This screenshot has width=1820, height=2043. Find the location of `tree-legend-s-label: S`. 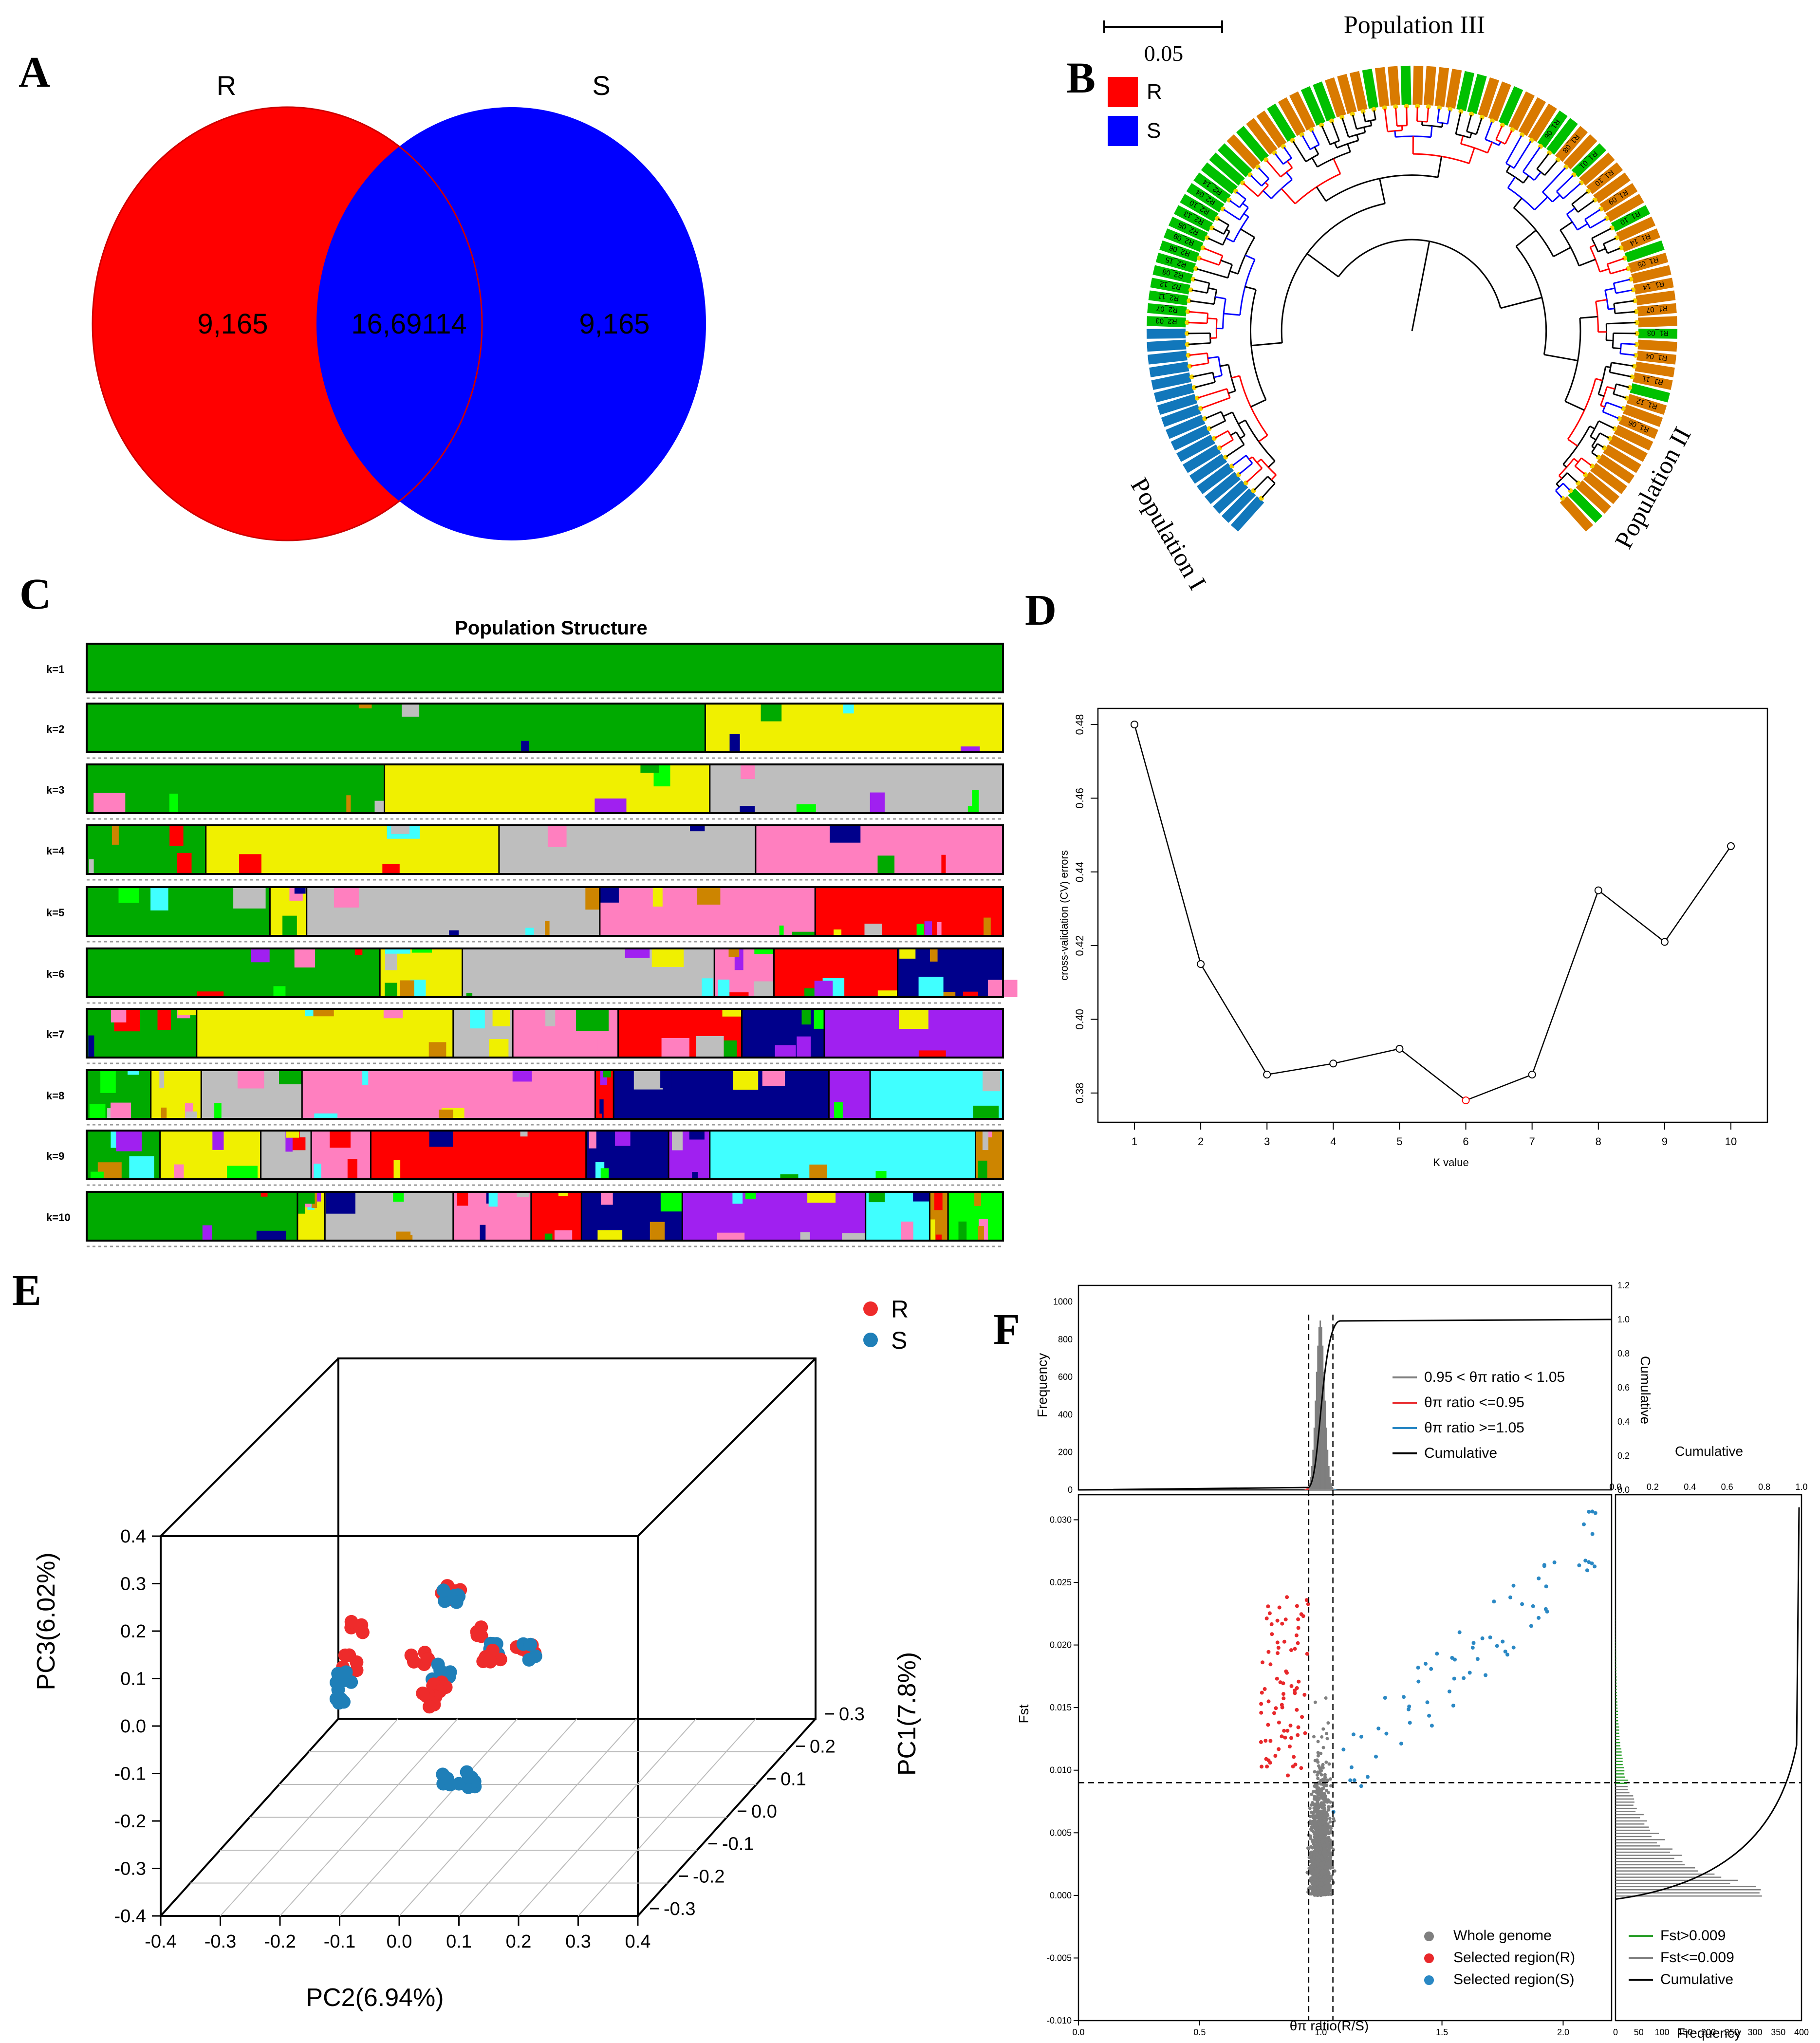

tree-legend-s-label: S is located at coordinates (1154, 131).